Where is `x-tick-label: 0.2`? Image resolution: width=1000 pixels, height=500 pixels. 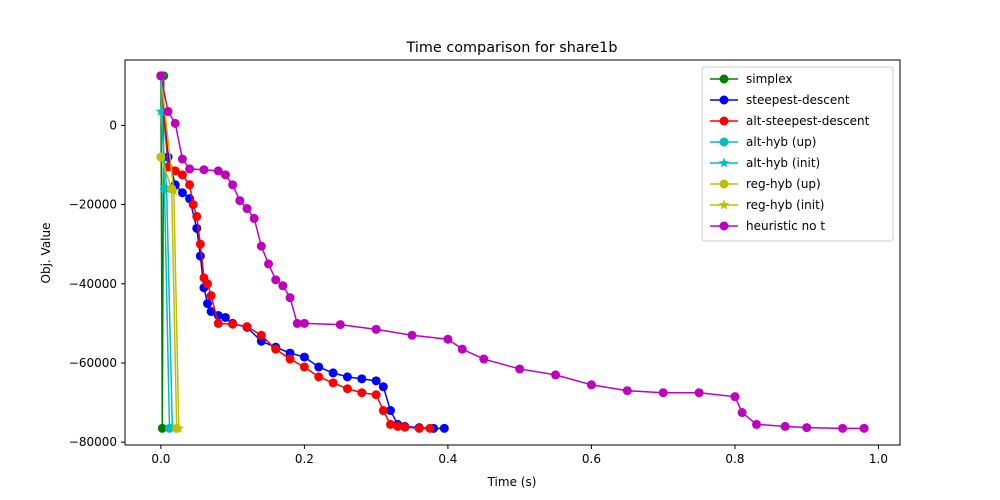 x-tick-label: 0.2 is located at coordinates (304, 459).